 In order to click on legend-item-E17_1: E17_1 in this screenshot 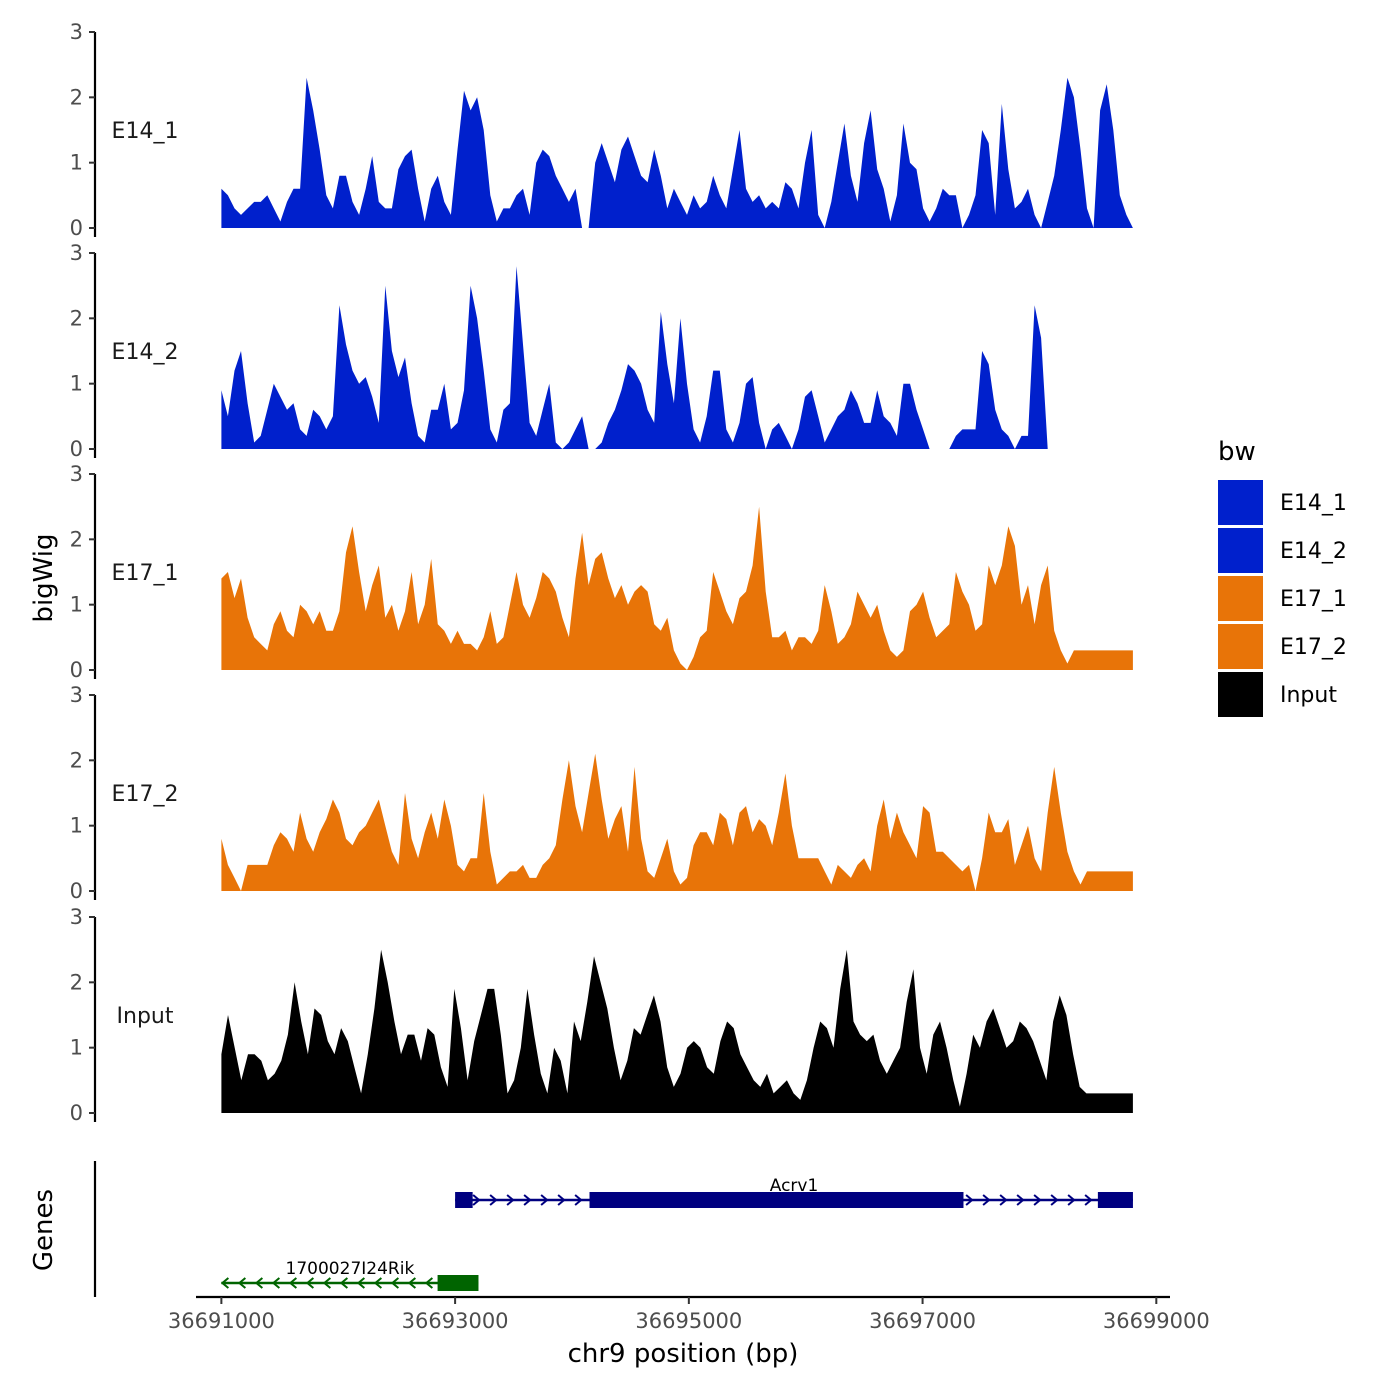, I will do `click(1282, 598)`.